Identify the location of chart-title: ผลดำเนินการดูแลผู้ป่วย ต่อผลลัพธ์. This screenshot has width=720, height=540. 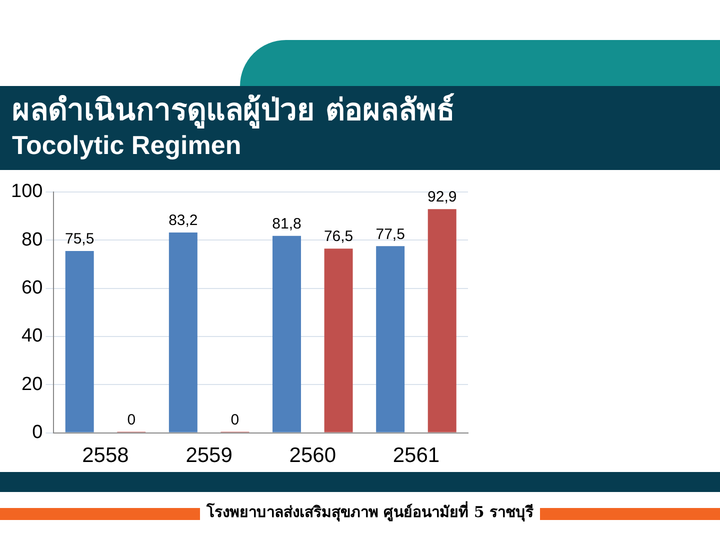
(233, 110).